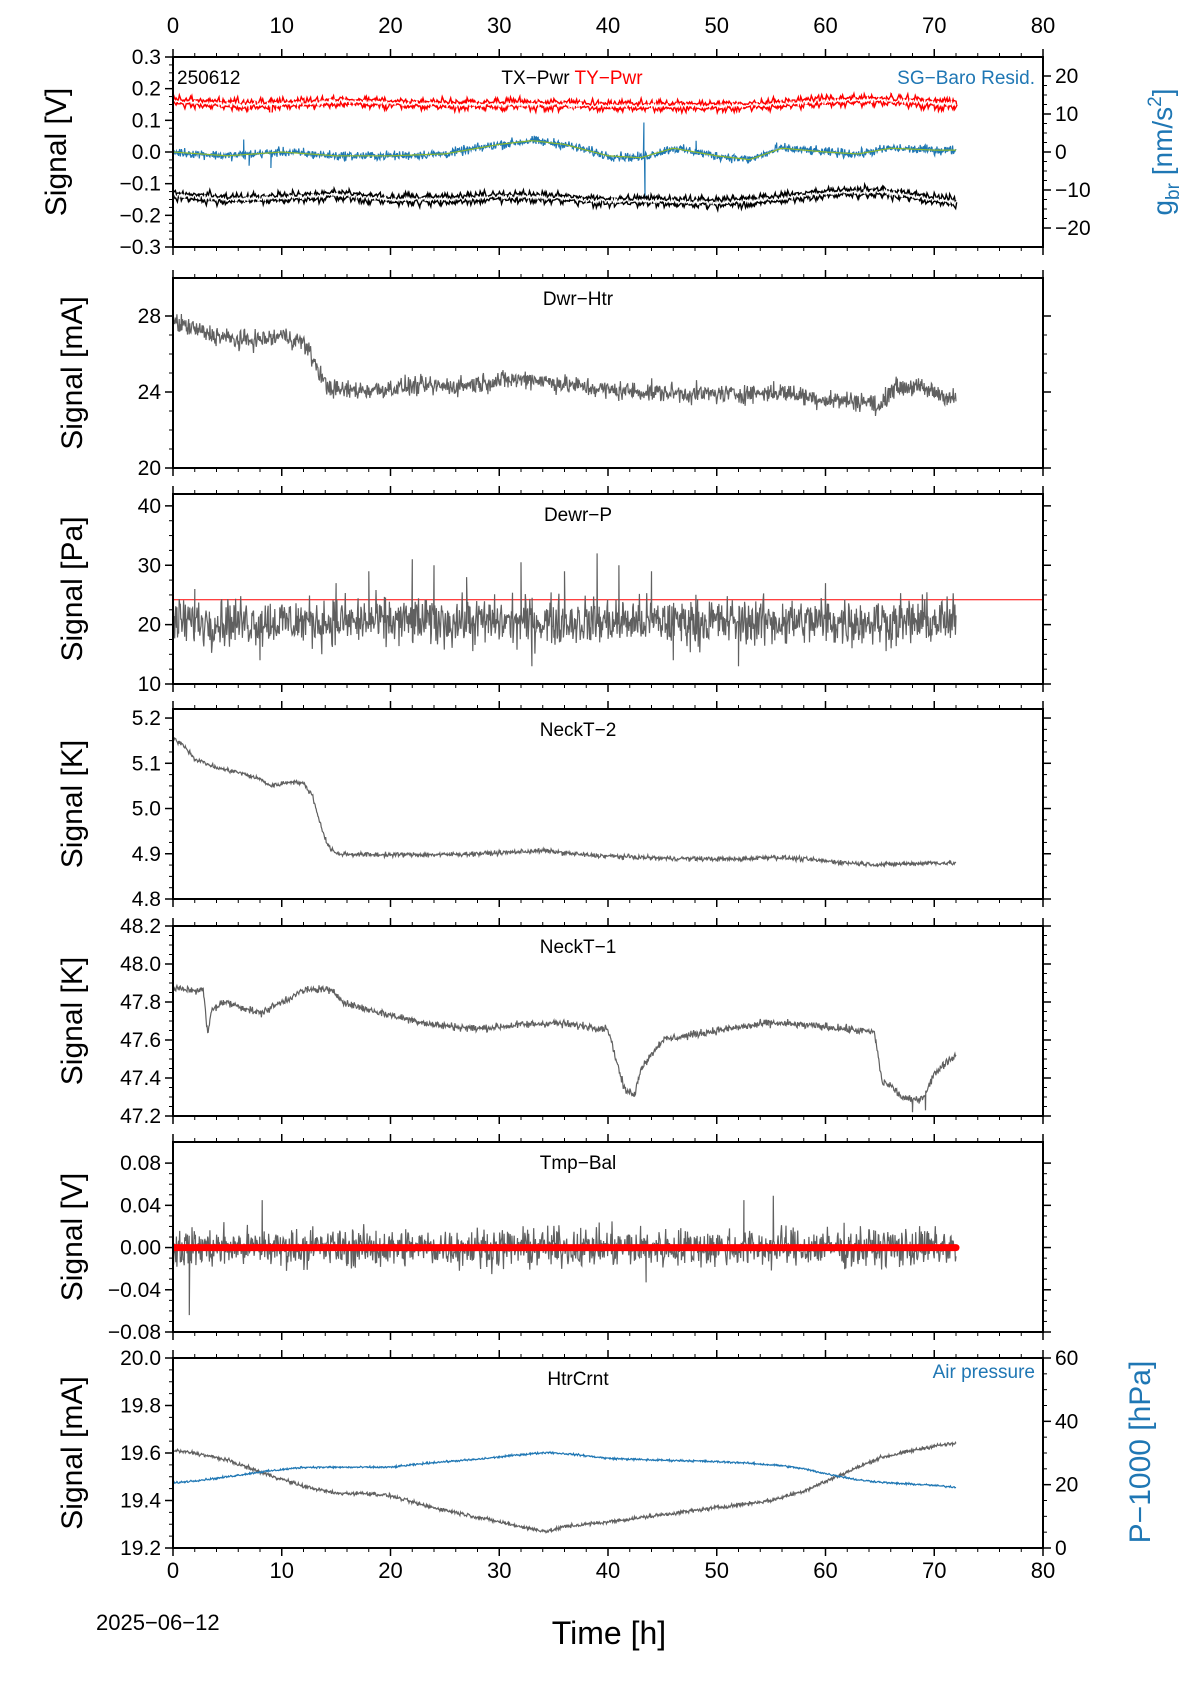 The height and width of the screenshot is (1684, 1190). What do you see at coordinates (1066, 1358) in the screenshot?
I see `right-y-tick-label: 60` at bounding box center [1066, 1358].